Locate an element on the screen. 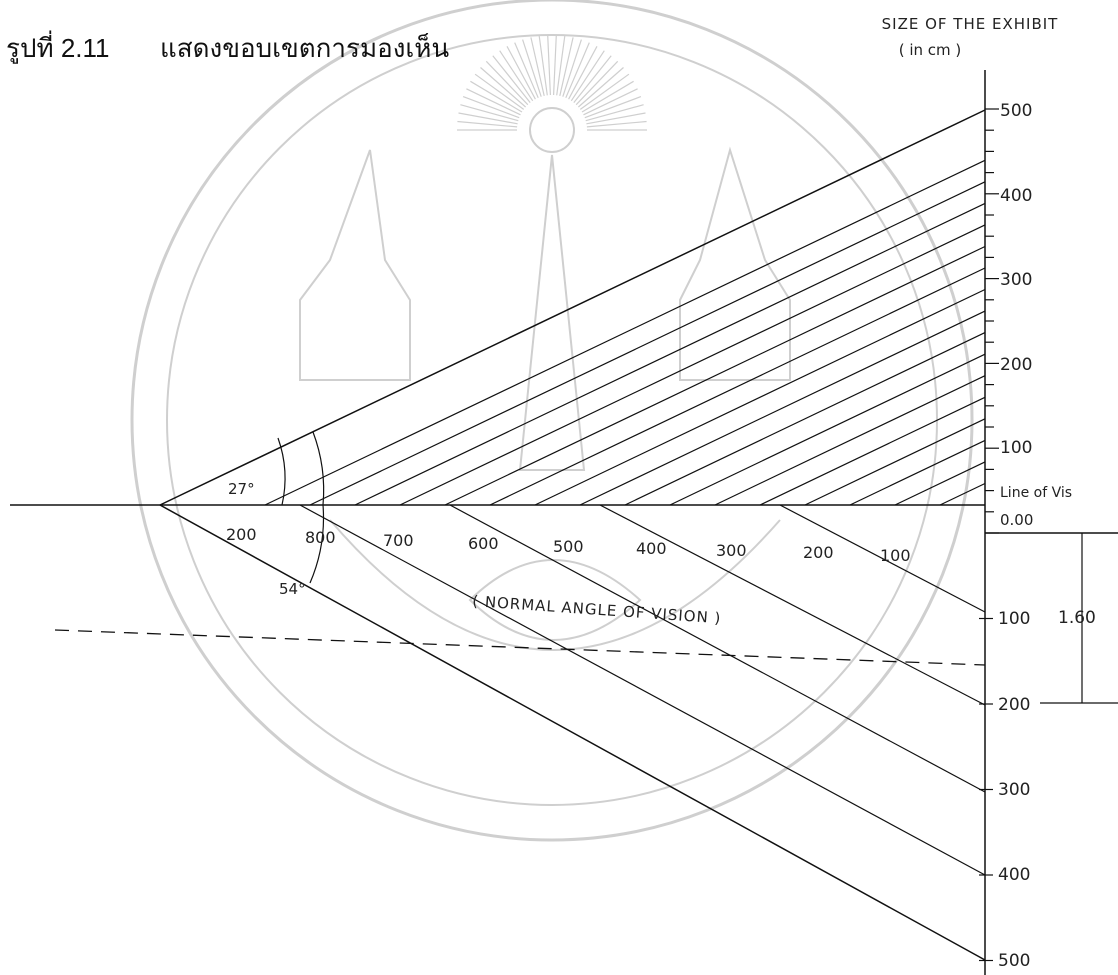 The height and width of the screenshot is (975, 1118). line-of-vision-label: Line of Vis is located at coordinates (1036, 493).